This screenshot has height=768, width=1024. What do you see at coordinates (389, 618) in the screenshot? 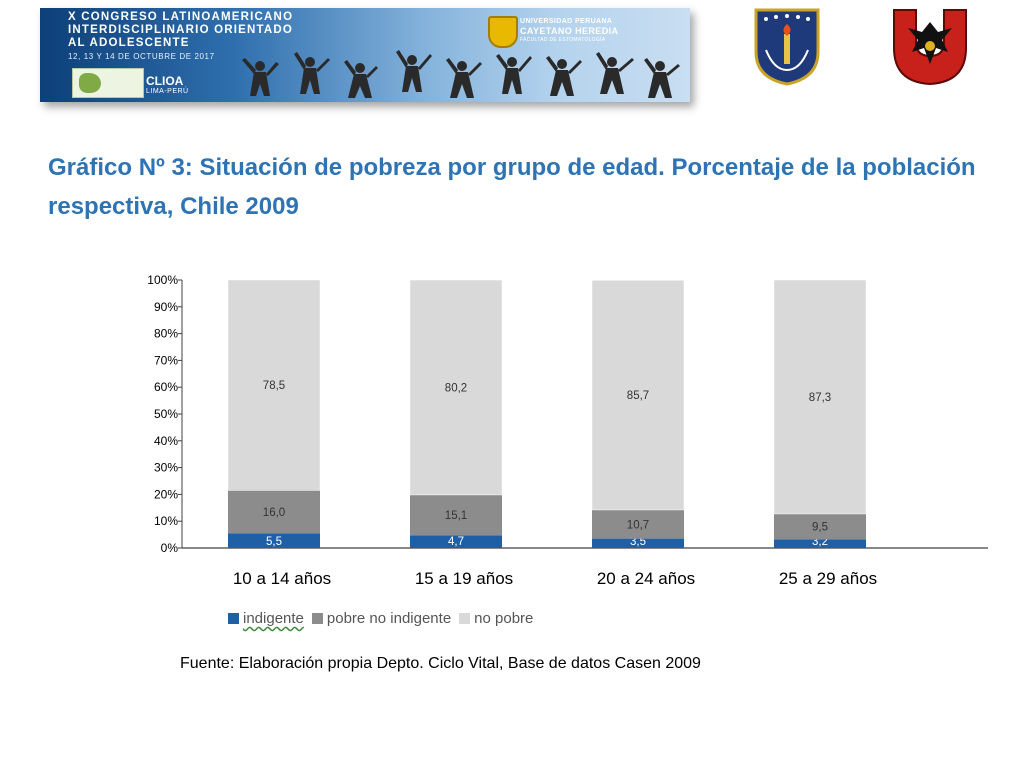
I see `legend-label-pobre-no-indigente: pobre no indigente` at bounding box center [389, 618].